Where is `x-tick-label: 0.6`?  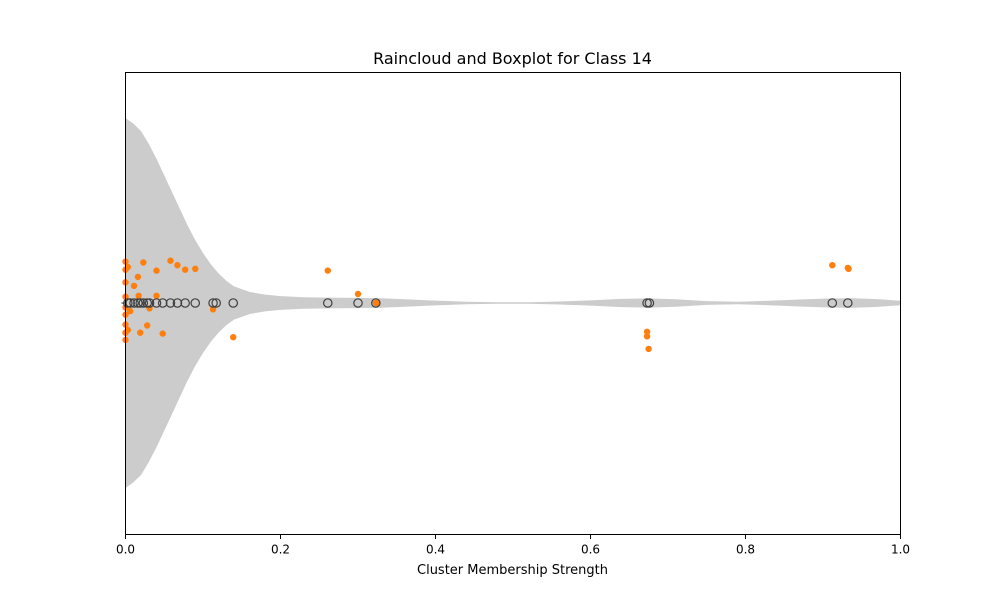
x-tick-label: 0.6 is located at coordinates (590, 550).